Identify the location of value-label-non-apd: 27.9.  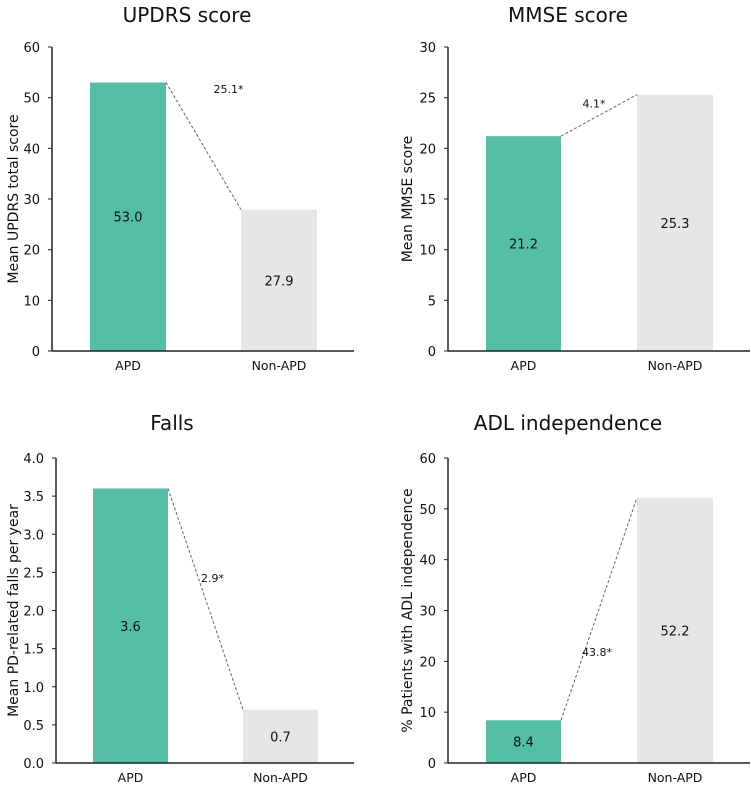
(279, 281).